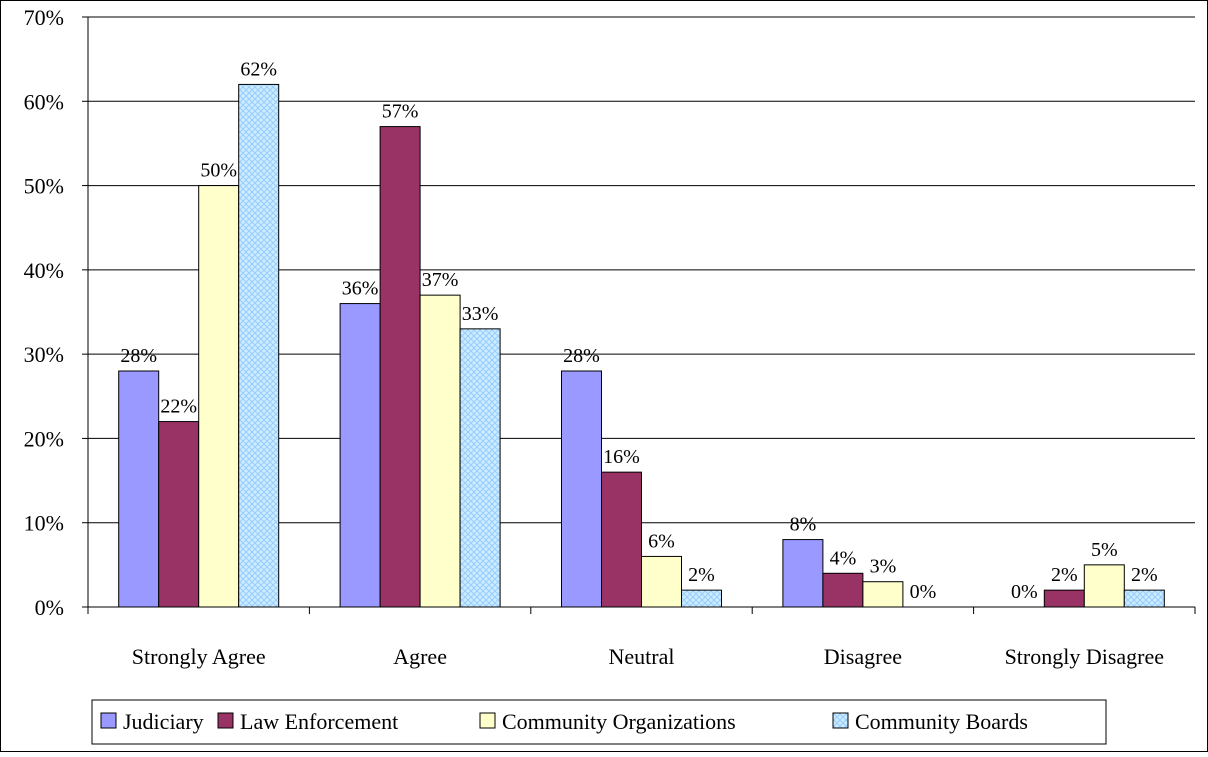 Image resolution: width=1208 pixels, height=757 pixels. What do you see at coordinates (1064, 575) in the screenshot?
I see `value-label-law-enforcement-strongly-disagree: 2%` at bounding box center [1064, 575].